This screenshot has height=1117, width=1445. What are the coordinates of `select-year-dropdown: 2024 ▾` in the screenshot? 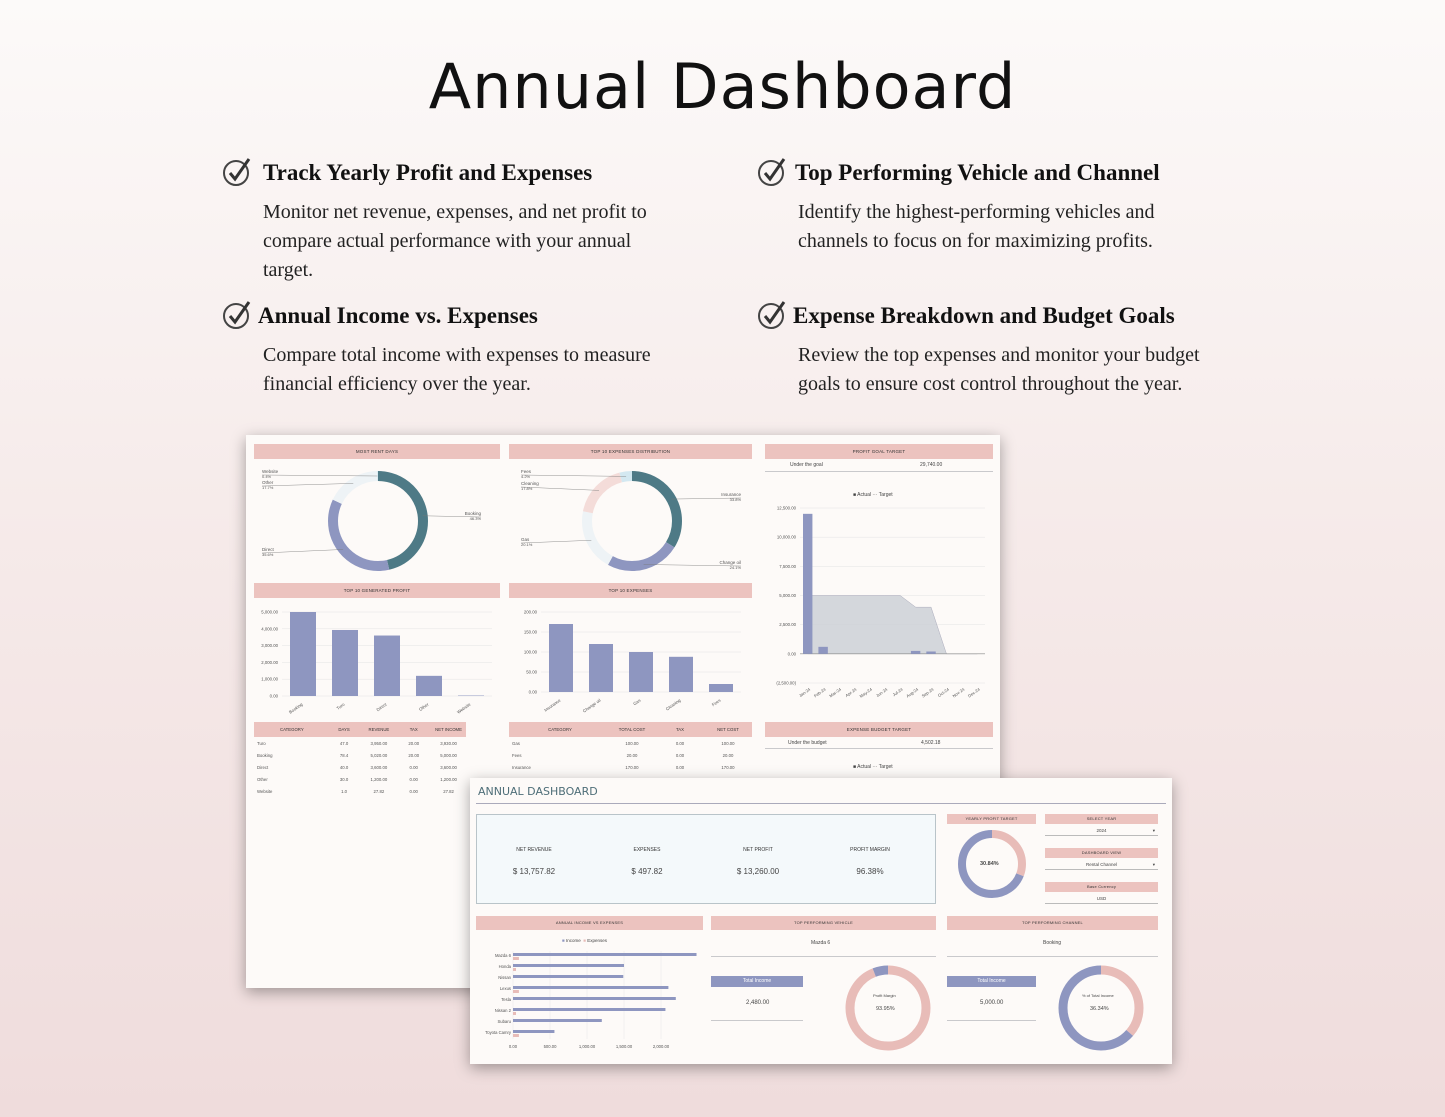 It's located at (1101, 831).